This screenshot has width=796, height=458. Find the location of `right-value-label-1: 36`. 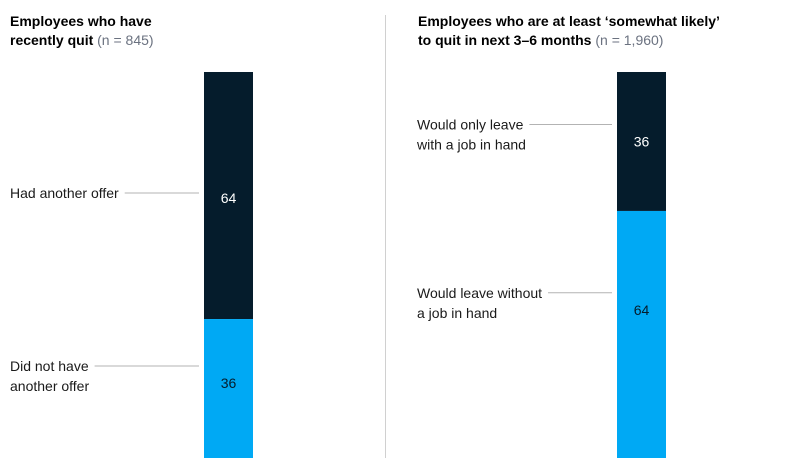

right-value-label-1: 36 is located at coordinates (642, 141).